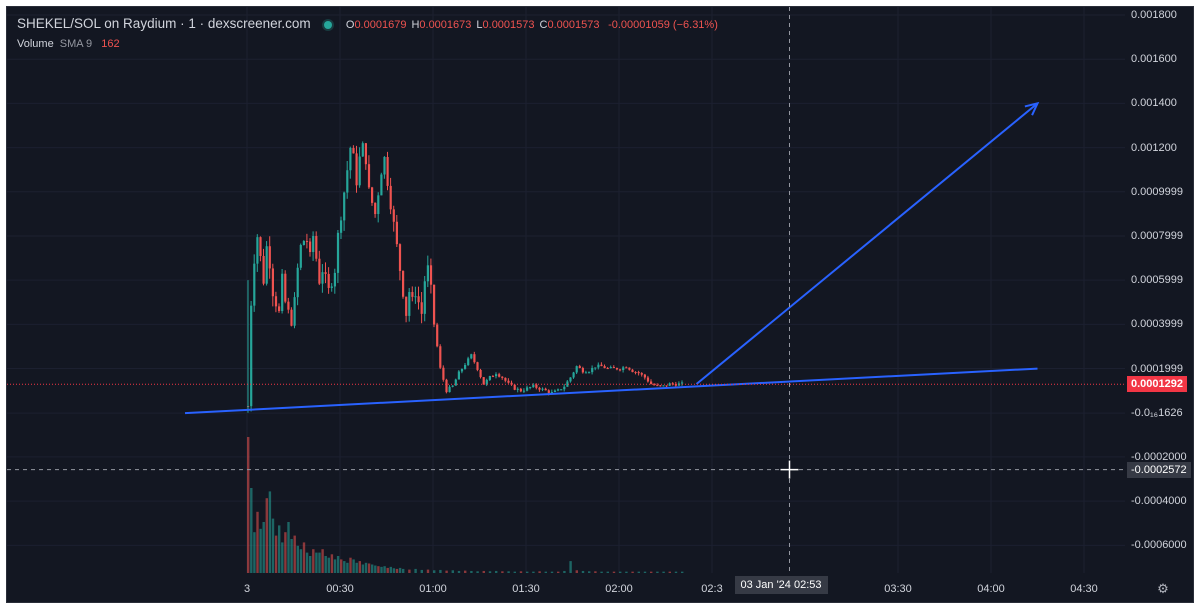 The width and height of the screenshot is (1200, 609). Describe the element at coordinates (663, 25) in the screenshot. I see `price-change: -0.00001059 (−6.31%)` at that location.